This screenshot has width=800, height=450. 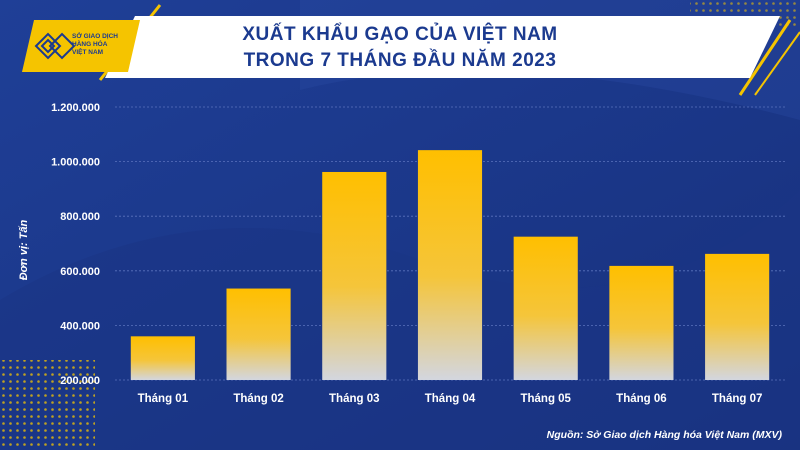 What do you see at coordinates (47, 405) in the screenshot?
I see `dot-pattern-left` at bounding box center [47, 405].